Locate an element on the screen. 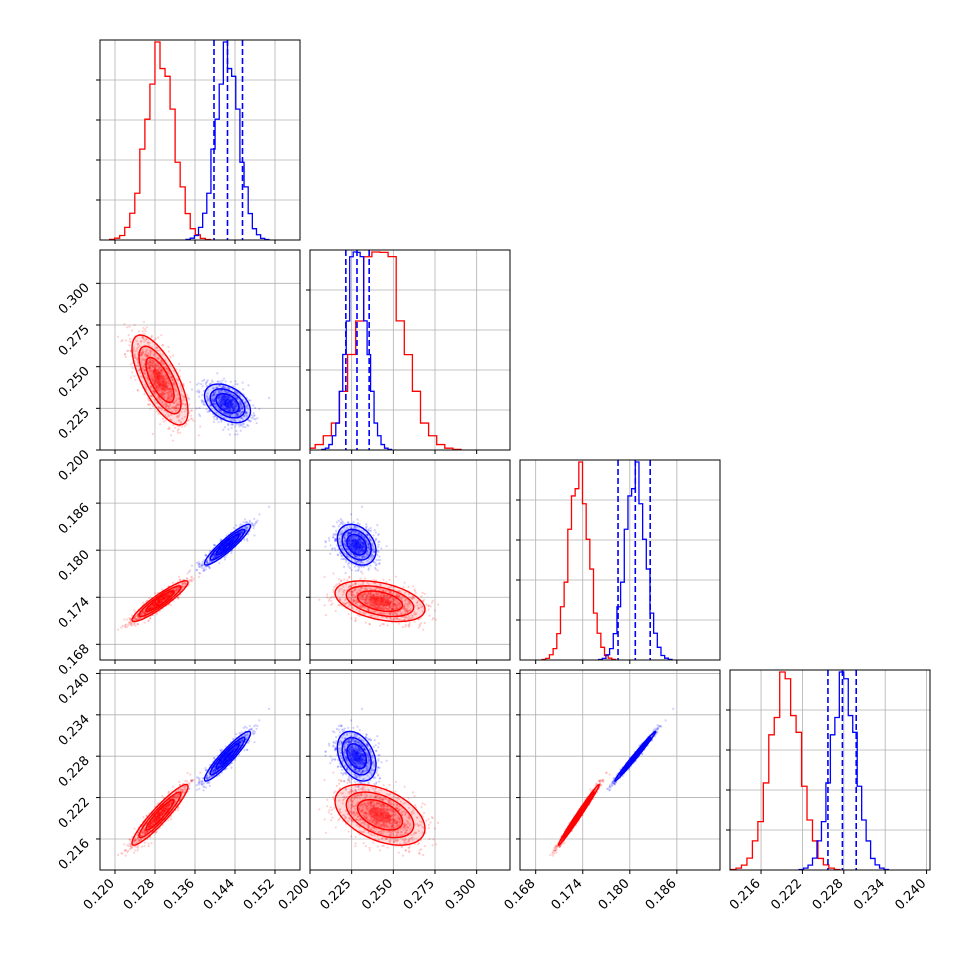 Image resolution: width=970 pixels, height=970 pixels. y-tick-label-1-1: 0.225 is located at coordinates (74, 424).